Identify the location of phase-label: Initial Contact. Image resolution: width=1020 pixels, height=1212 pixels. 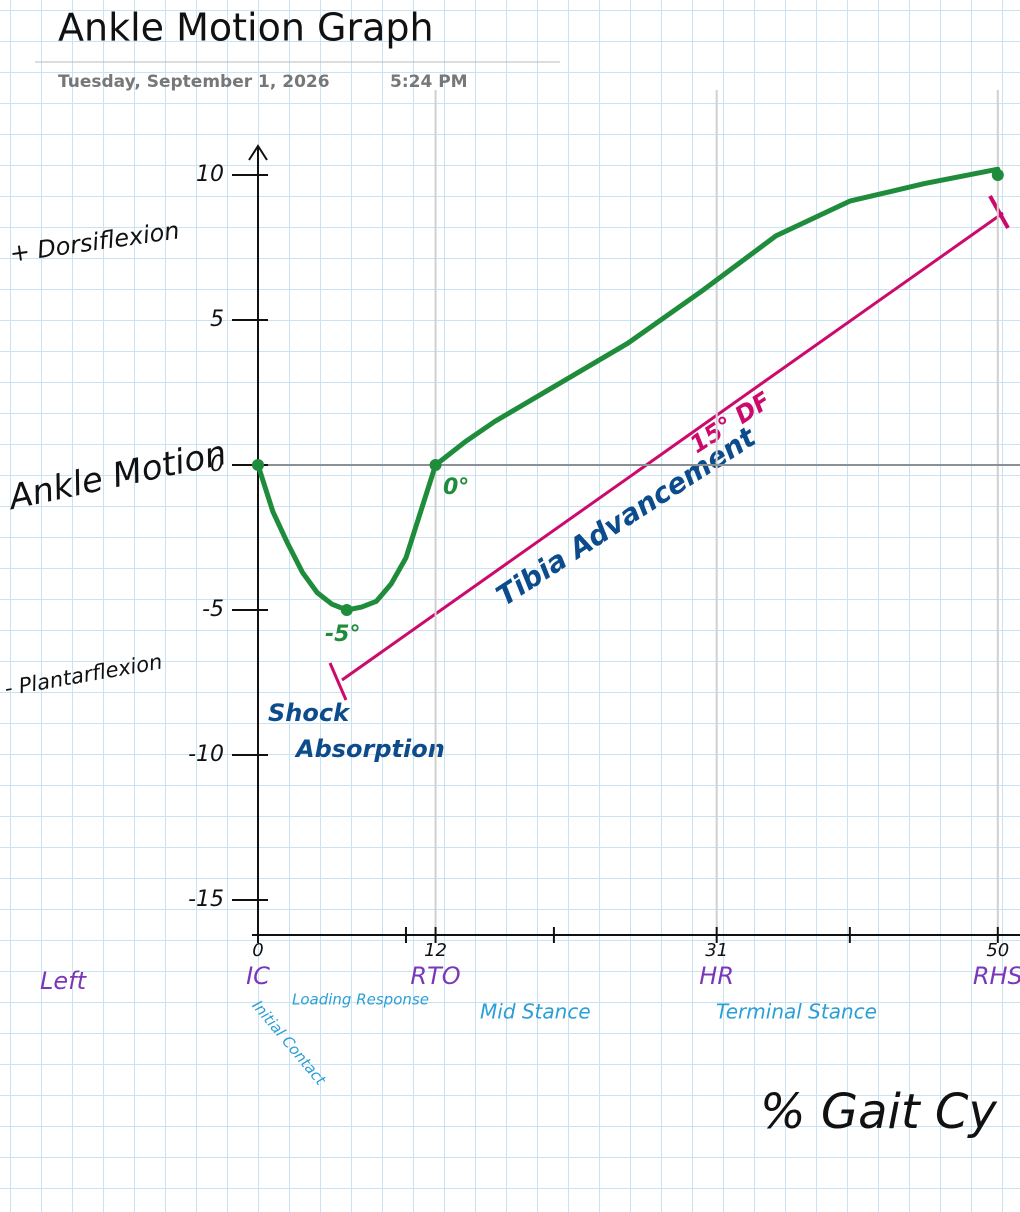
(289, 1043).